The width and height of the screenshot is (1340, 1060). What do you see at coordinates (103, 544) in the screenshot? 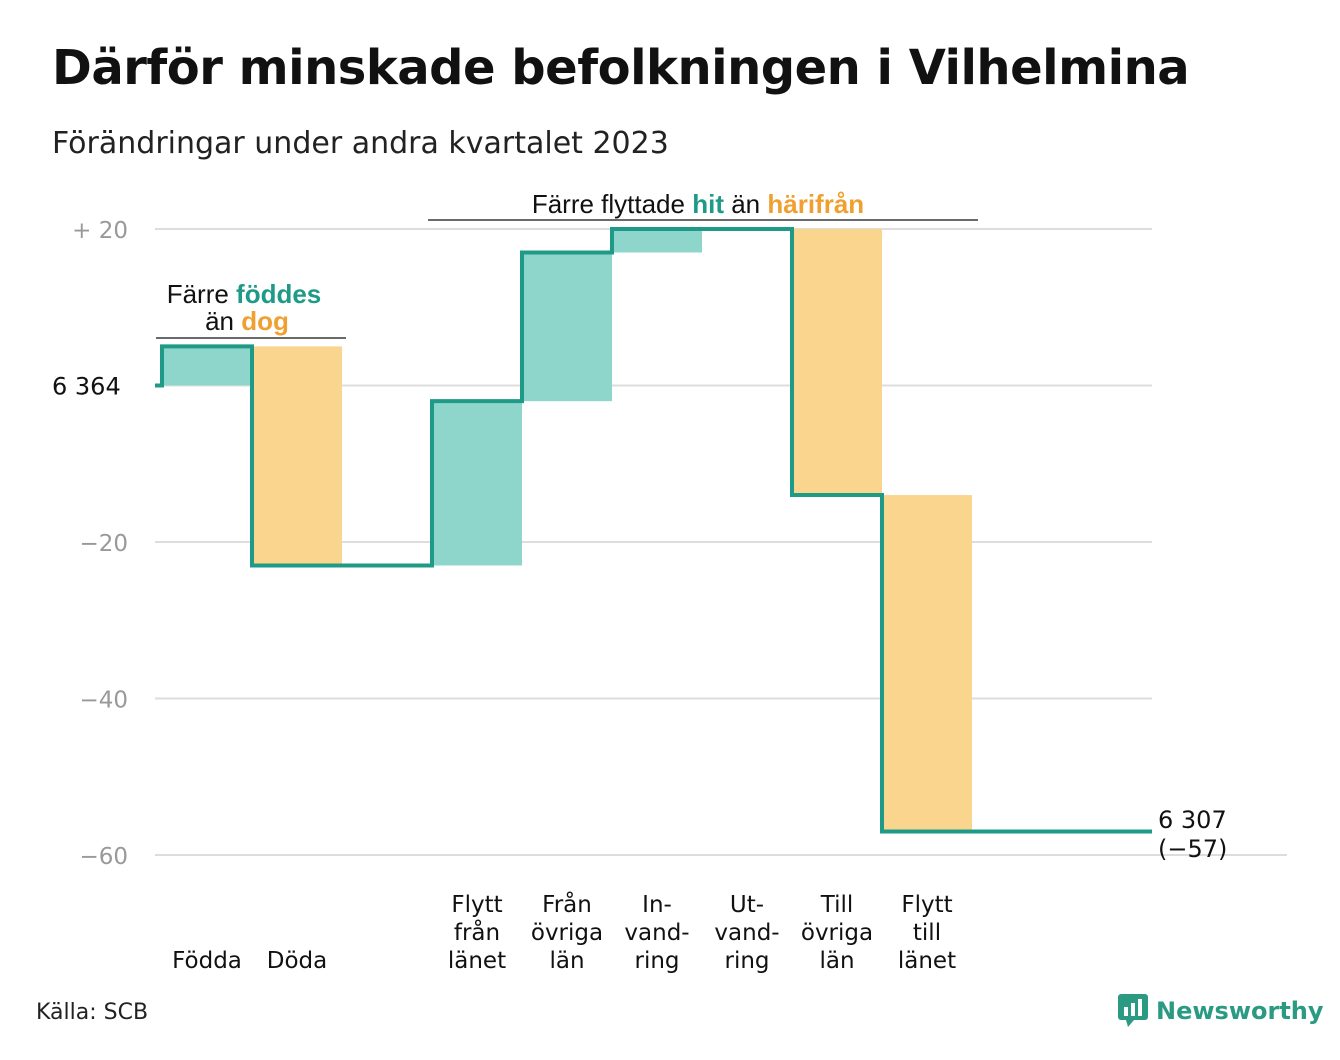
I see `y-tick-label: −20` at bounding box center [103, 544].